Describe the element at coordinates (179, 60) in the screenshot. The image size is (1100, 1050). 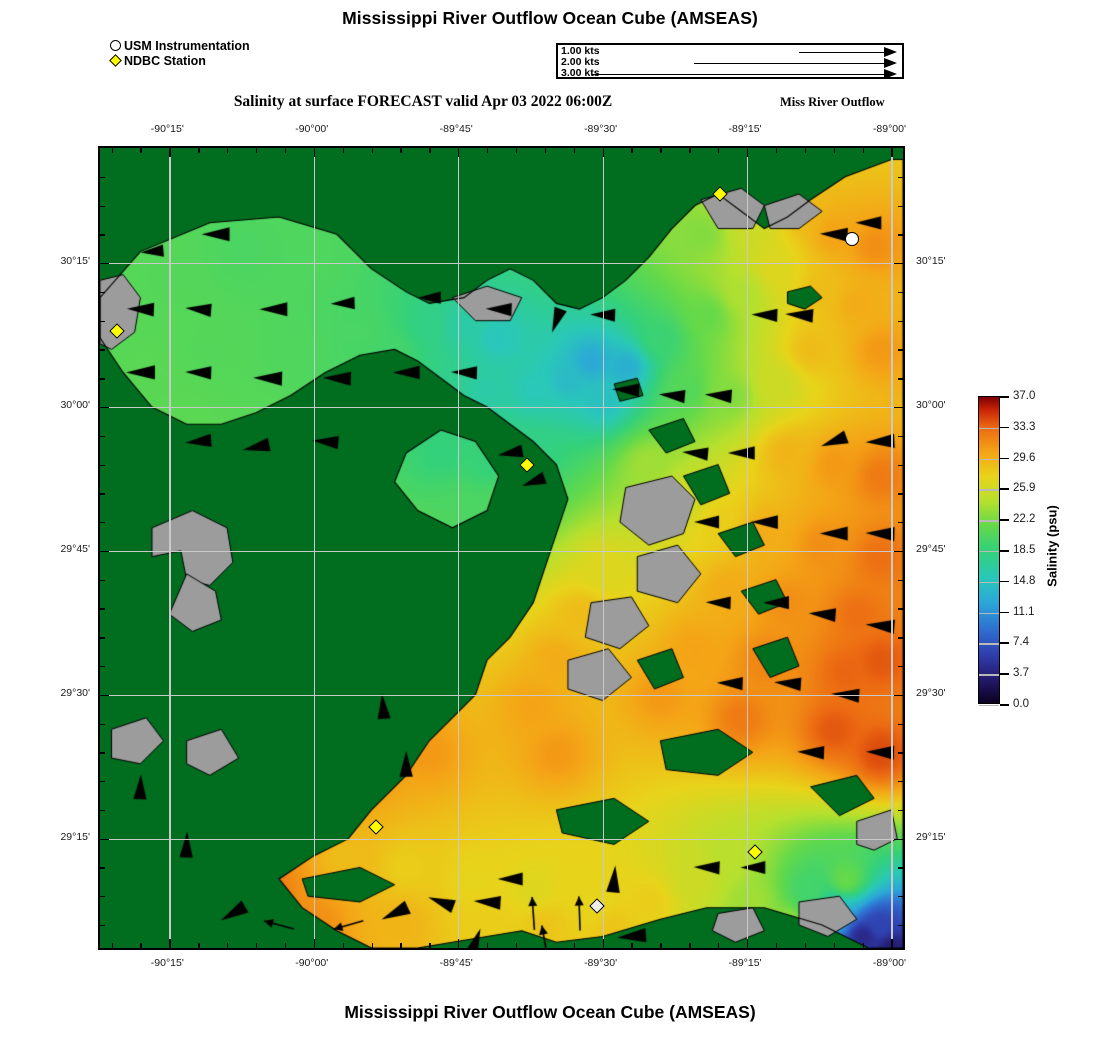
I see `legend-item-ndbc: NDBC Station` at that location.